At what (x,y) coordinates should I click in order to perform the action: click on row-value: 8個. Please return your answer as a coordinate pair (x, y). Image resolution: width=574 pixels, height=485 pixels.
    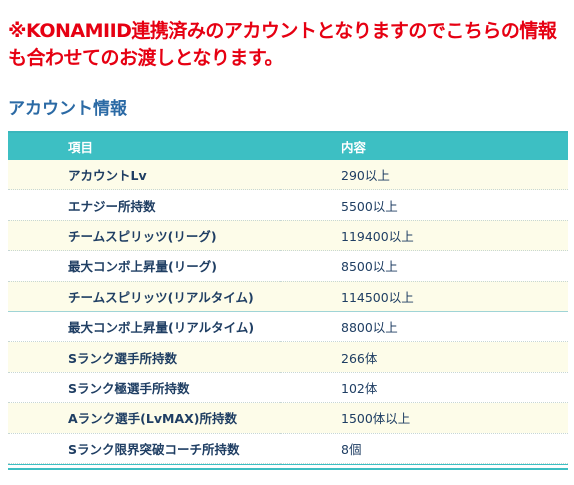
    Looking at the image, I should click on (424, 448).